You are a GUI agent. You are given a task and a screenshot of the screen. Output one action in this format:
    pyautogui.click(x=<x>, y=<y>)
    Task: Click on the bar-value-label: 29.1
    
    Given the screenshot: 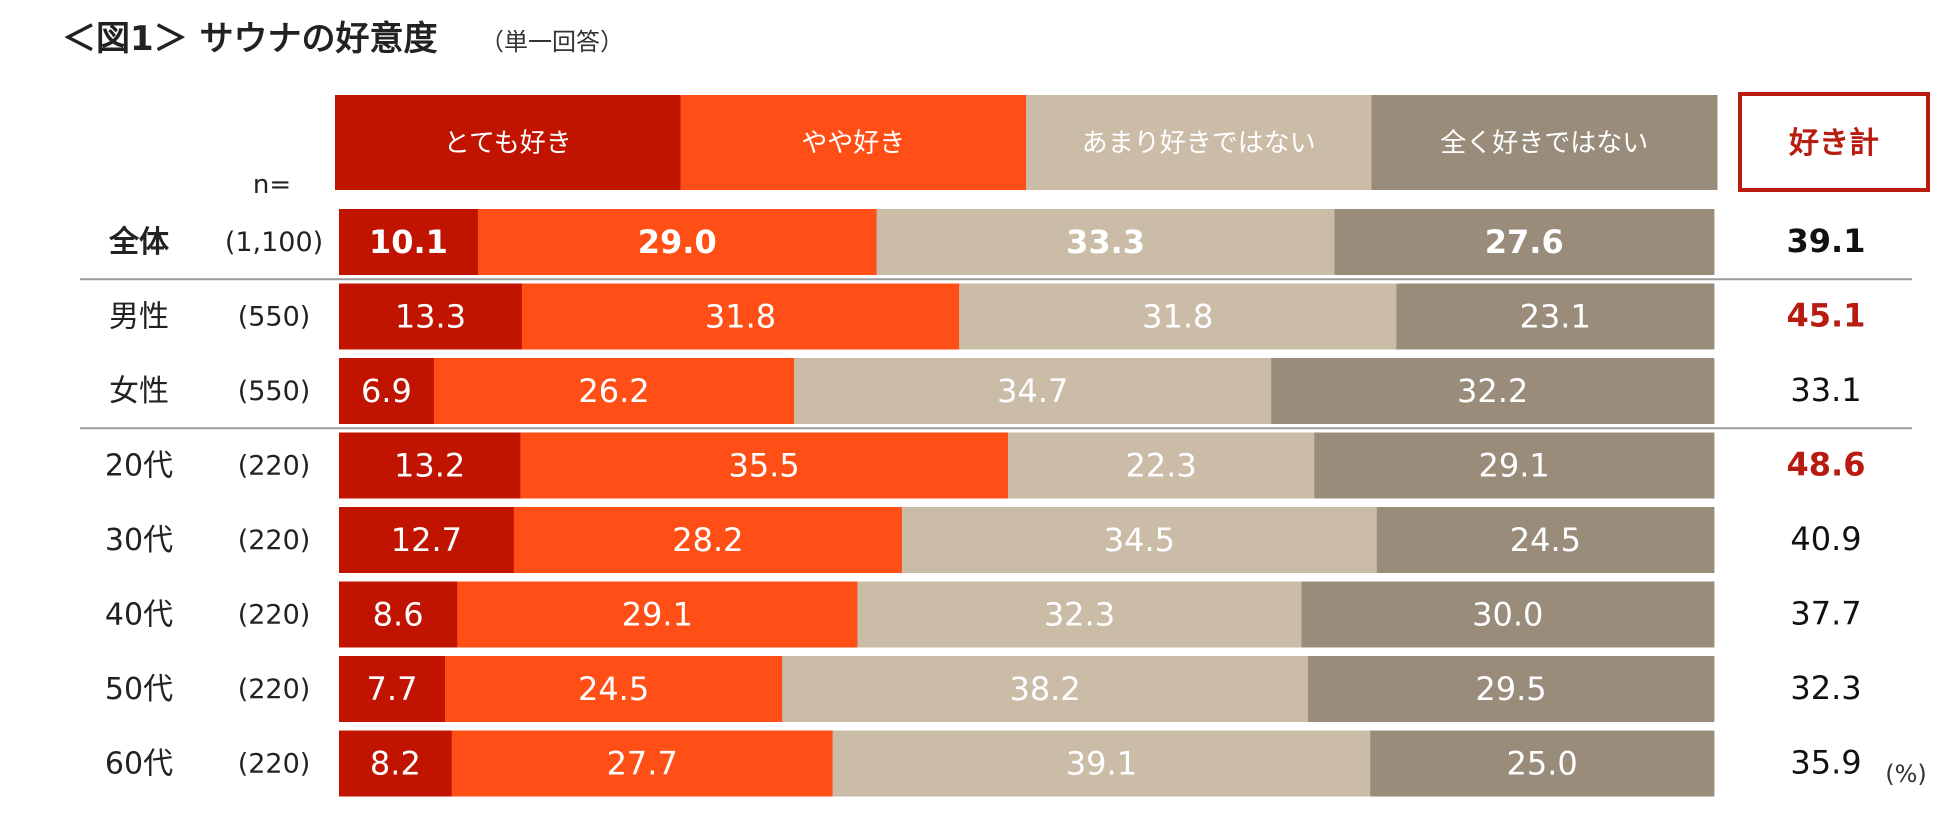 What is the action you would take?
    pyautogui.click(x=1514, y=466)
    